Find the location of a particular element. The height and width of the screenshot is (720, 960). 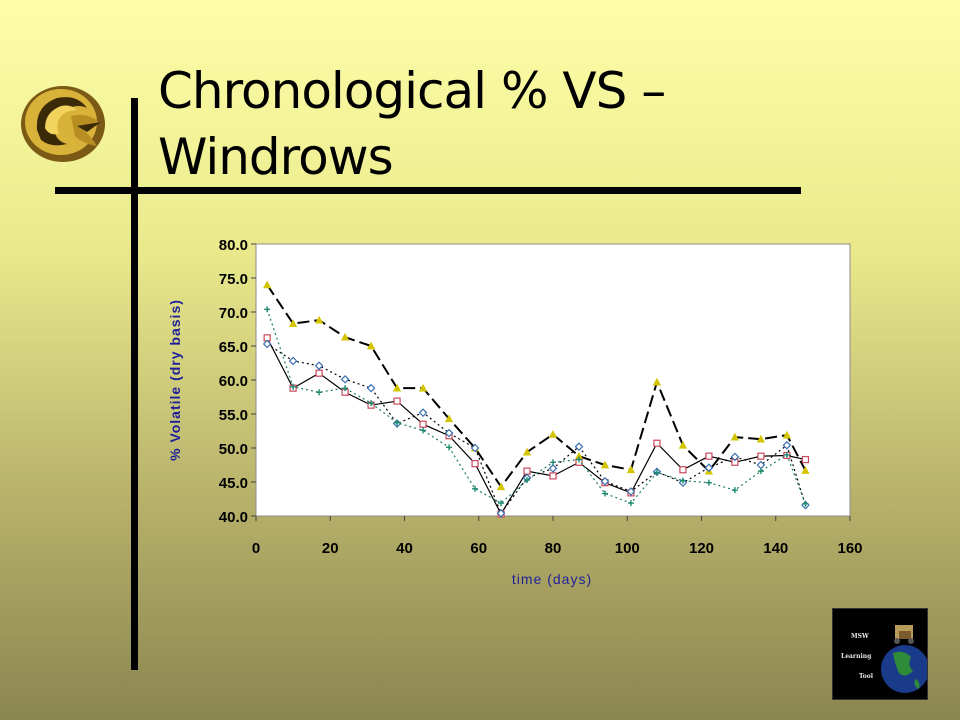

pegasus-logo-icon is located at coordinates (63, 124).